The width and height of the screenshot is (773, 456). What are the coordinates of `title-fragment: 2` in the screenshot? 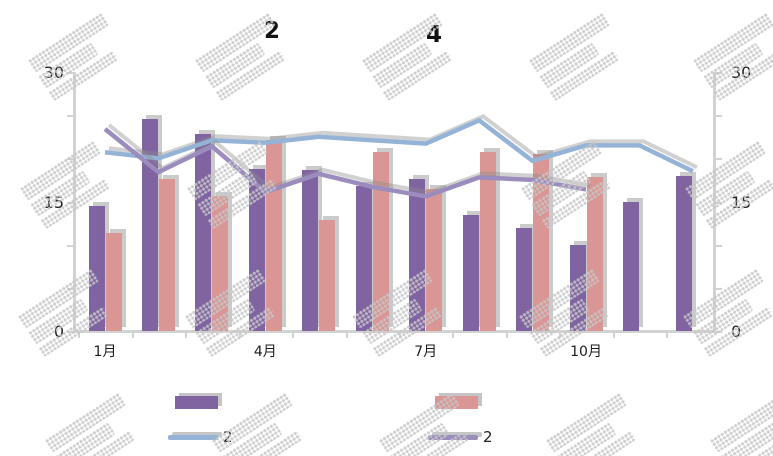 It's located at (272, 31).